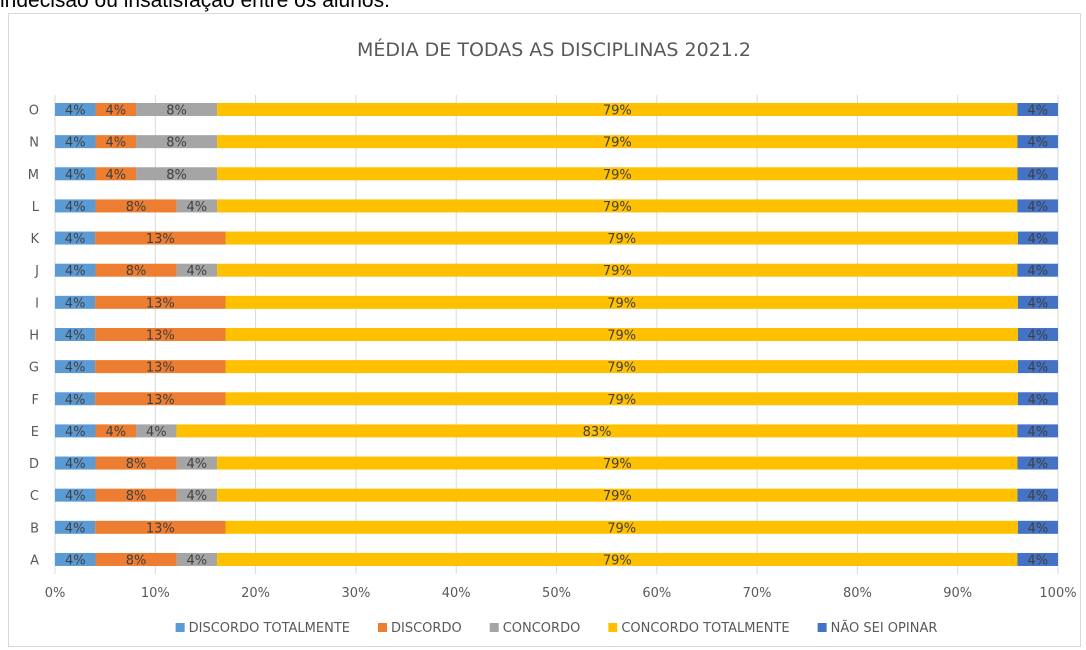 Image resolution: width=1086 pixels, height=650 pixels. Describe the element at coordinates (35, 400) in the screenshot. I see `y-tick-label: F` at that location.